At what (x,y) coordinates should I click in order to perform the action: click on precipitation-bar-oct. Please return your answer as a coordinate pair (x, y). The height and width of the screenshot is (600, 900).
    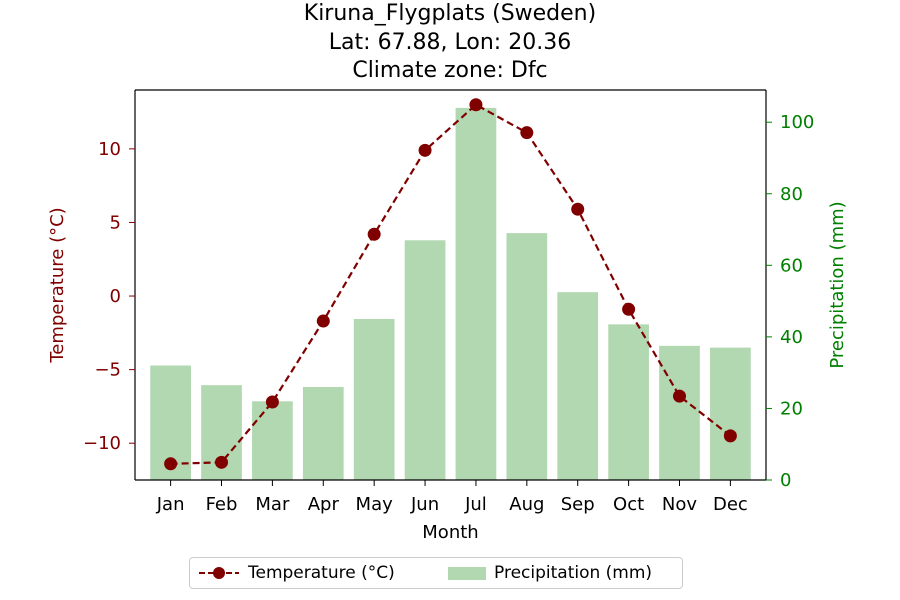
    Looking at the image, I should click on (628, 402).